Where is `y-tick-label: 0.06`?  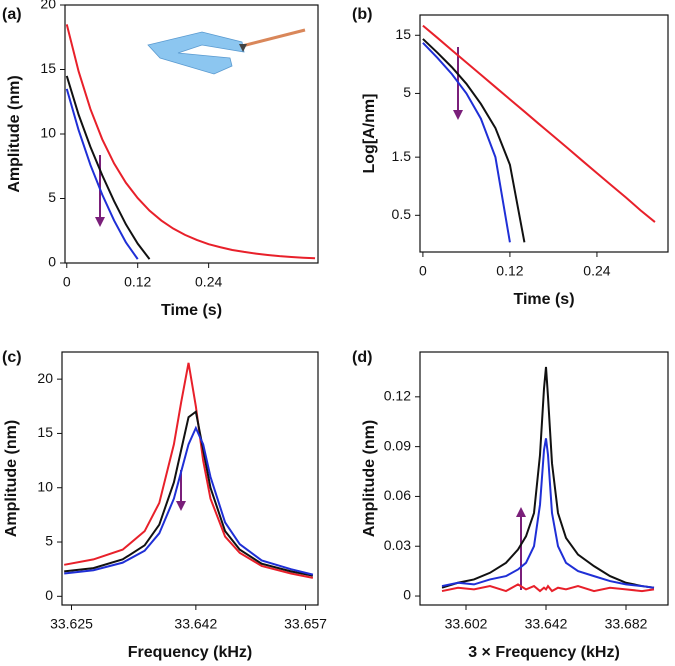 y-tick-label: 0.06 is located at coordinates (397, 495).